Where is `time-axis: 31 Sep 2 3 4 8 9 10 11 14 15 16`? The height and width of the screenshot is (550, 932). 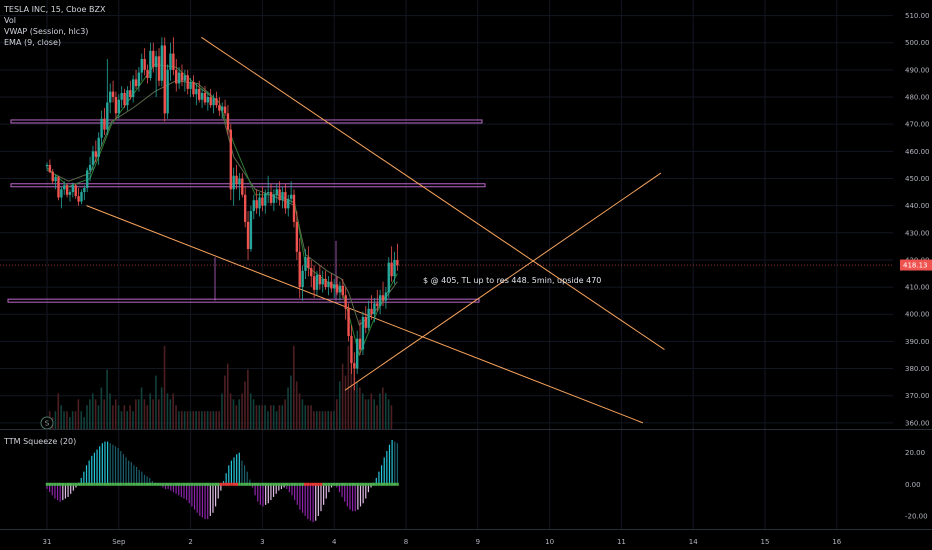 time-axis: 31 Sep 2 3 4 8 9 10 11 14 15 16 is located at coordinates (442, 542).